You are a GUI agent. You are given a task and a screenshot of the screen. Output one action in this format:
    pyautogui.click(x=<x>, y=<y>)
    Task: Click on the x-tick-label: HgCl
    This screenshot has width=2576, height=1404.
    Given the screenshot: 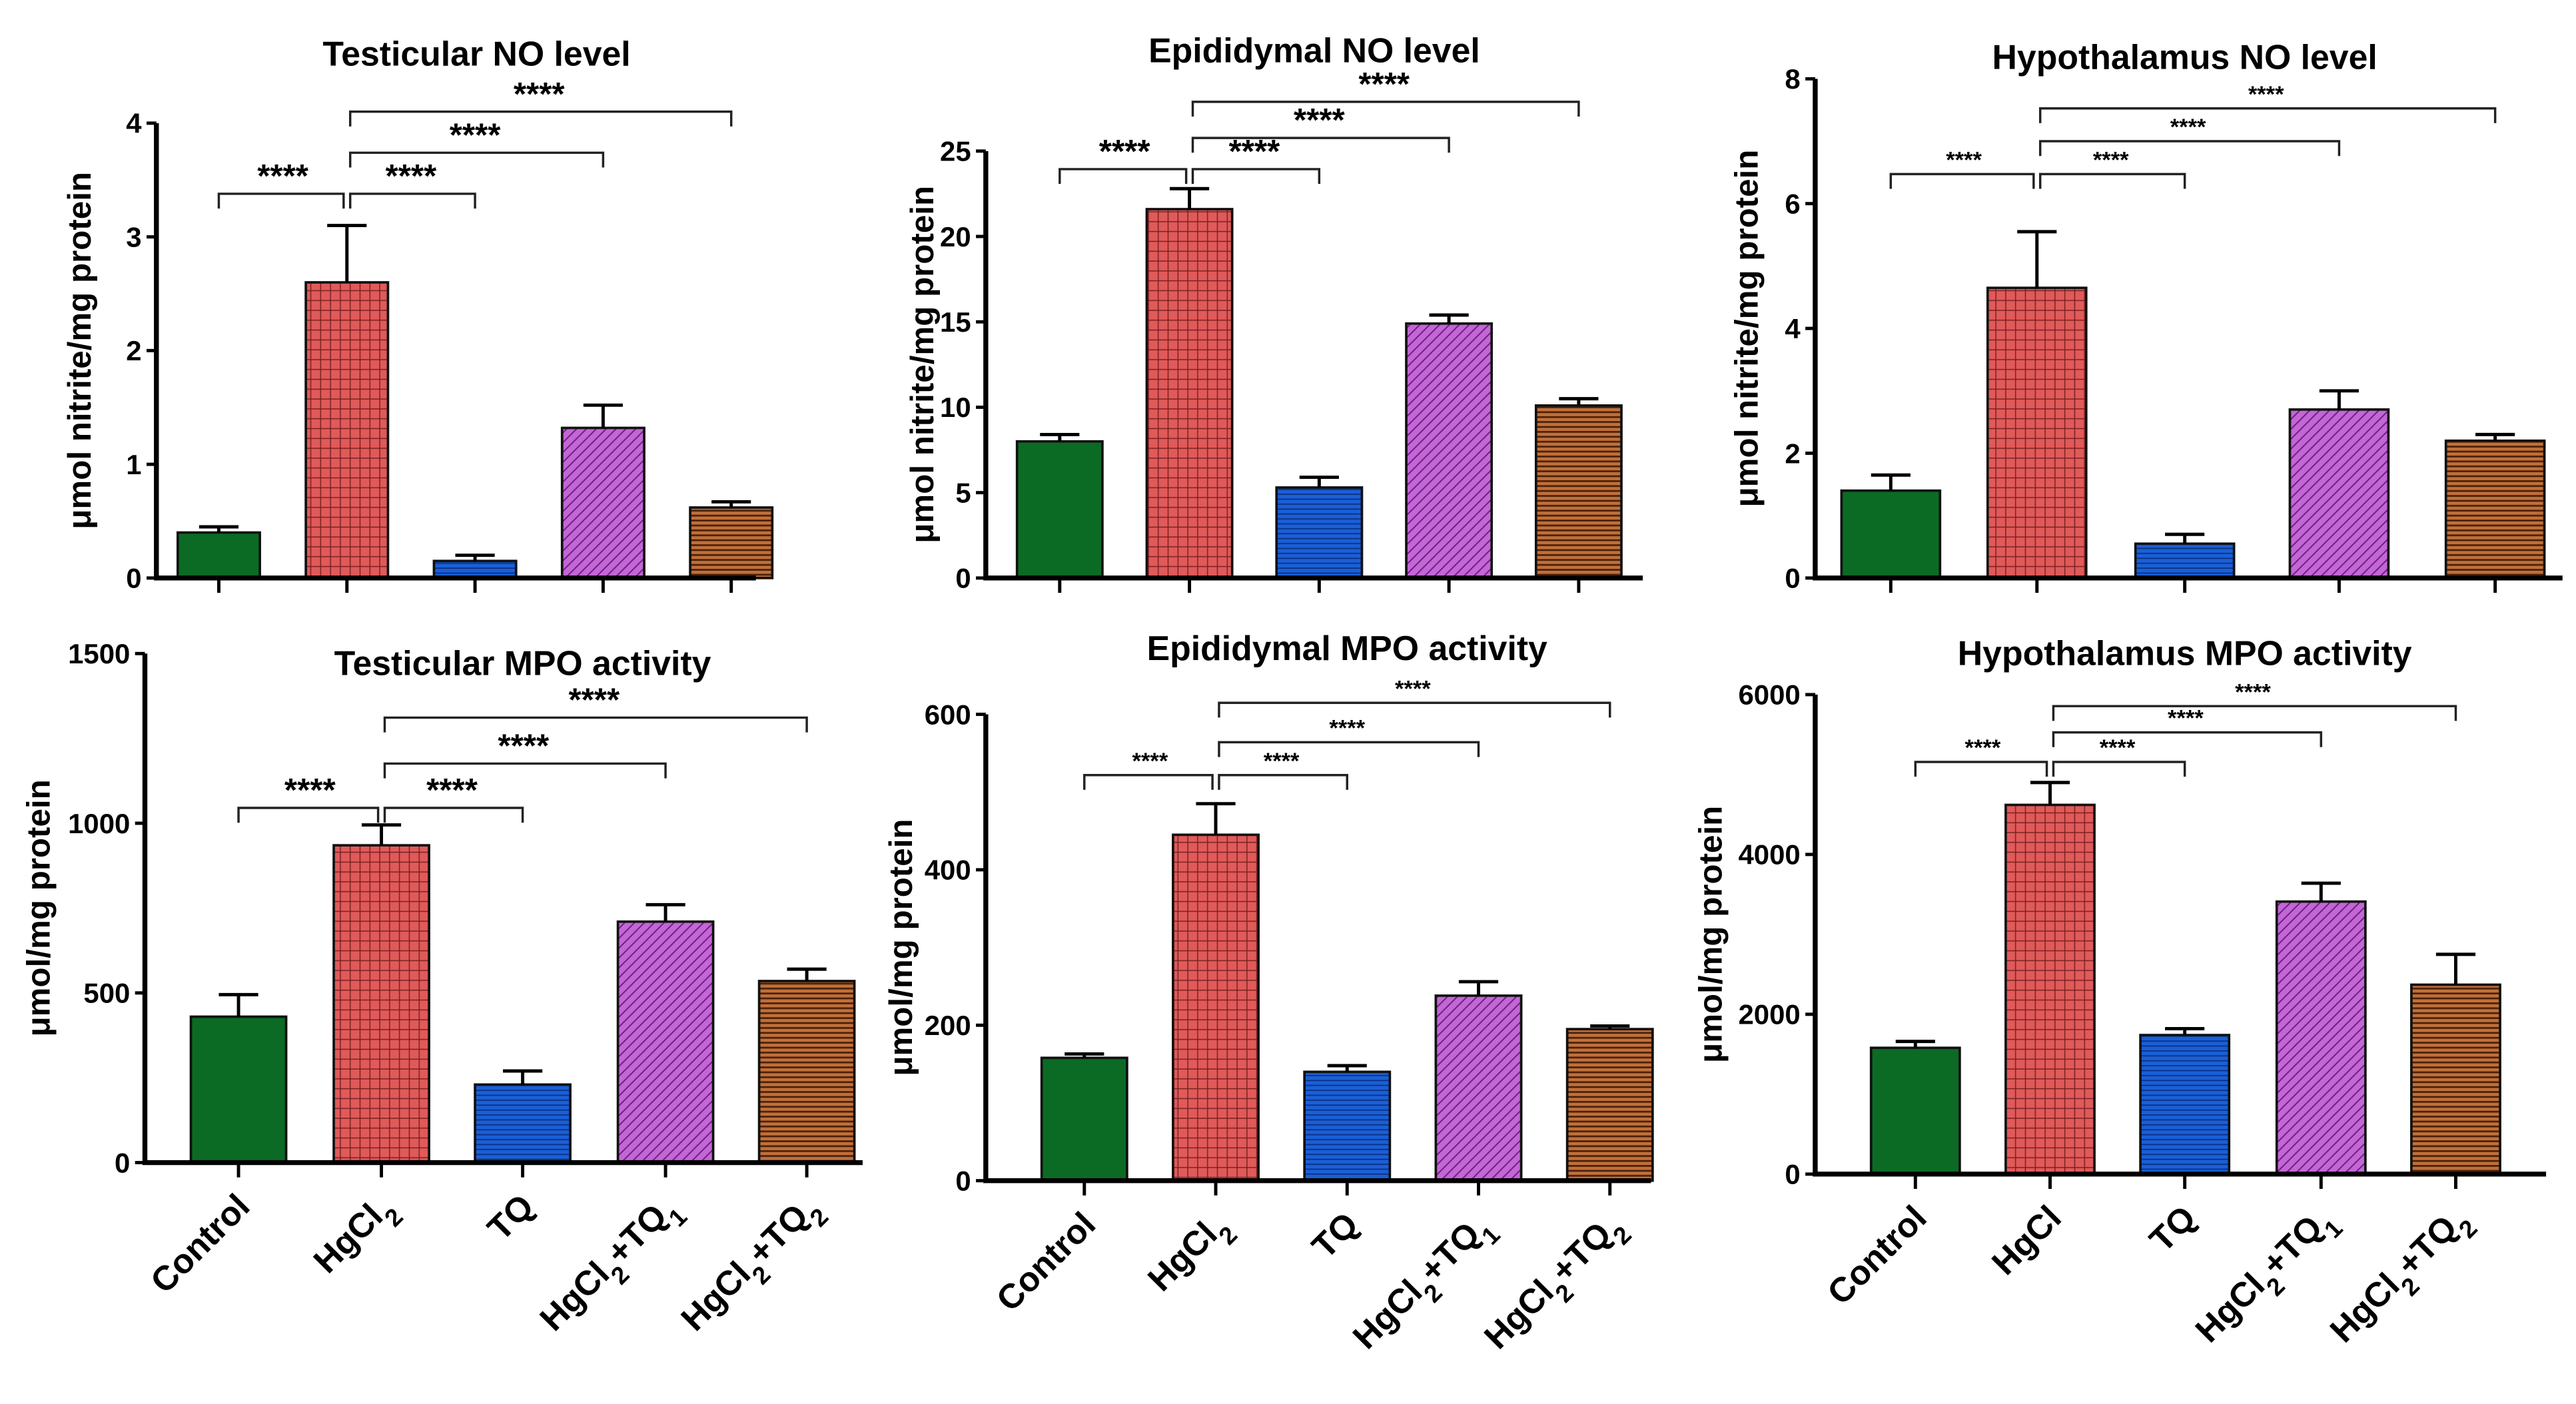 What is the action you would take?
    pyautogui.click(x=2026, y=1240)
    